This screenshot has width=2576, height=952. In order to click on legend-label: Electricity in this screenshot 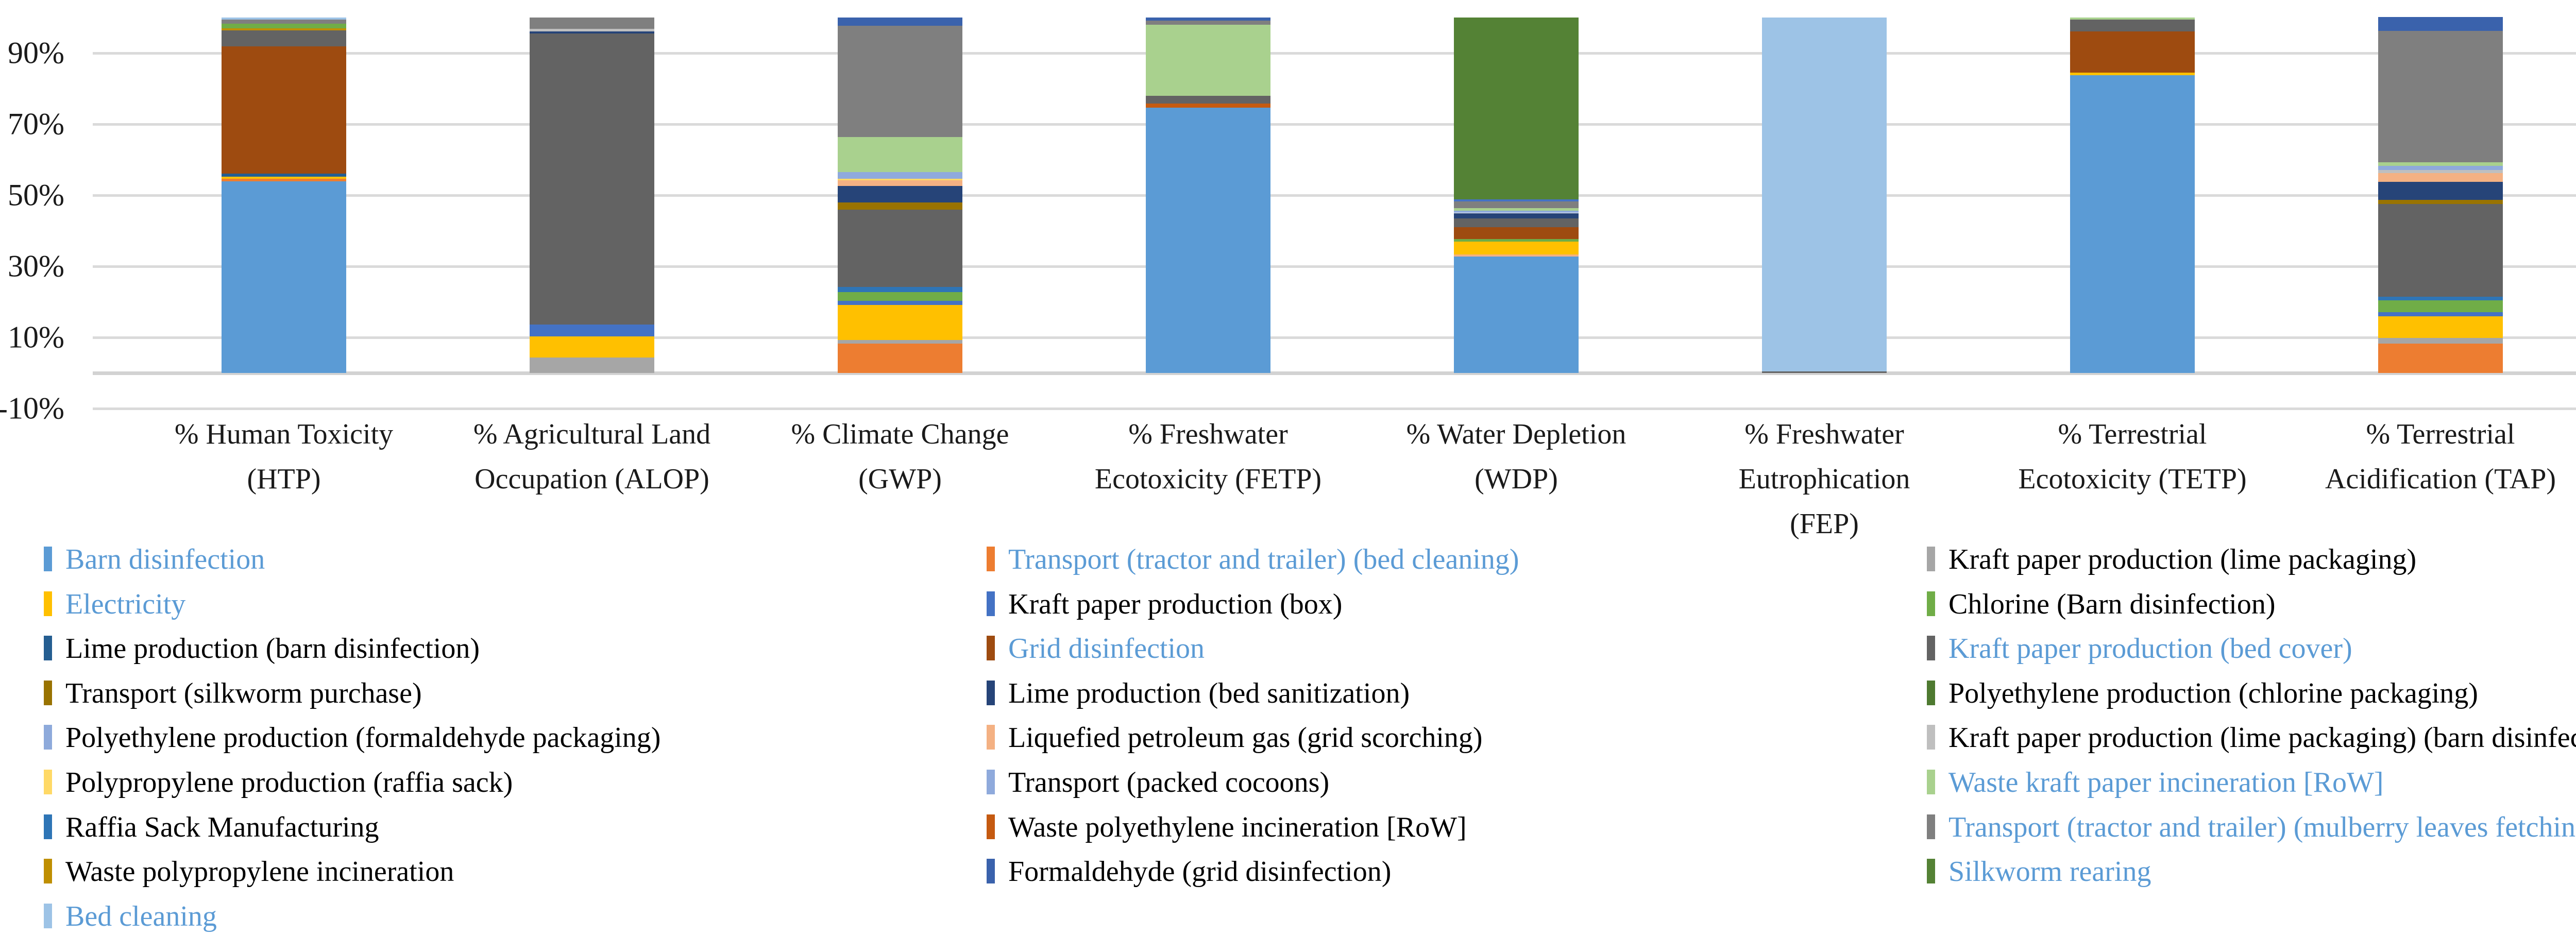, I will do `click(125, 604)`.